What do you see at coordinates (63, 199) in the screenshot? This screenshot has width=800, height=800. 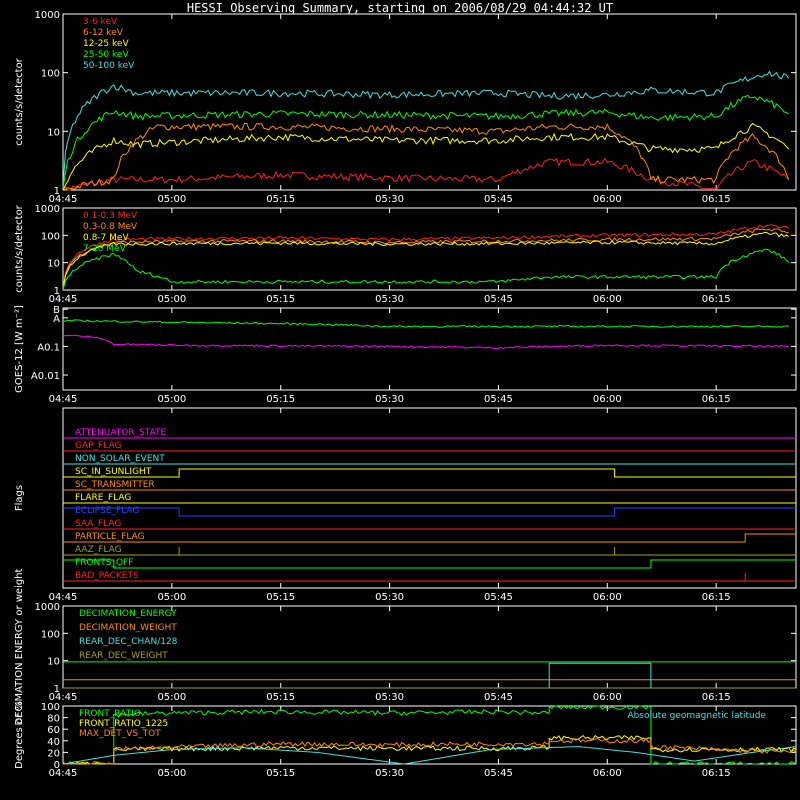 I see `rates-low-xtick-label: 04:45` at bounding box center [63, 199].